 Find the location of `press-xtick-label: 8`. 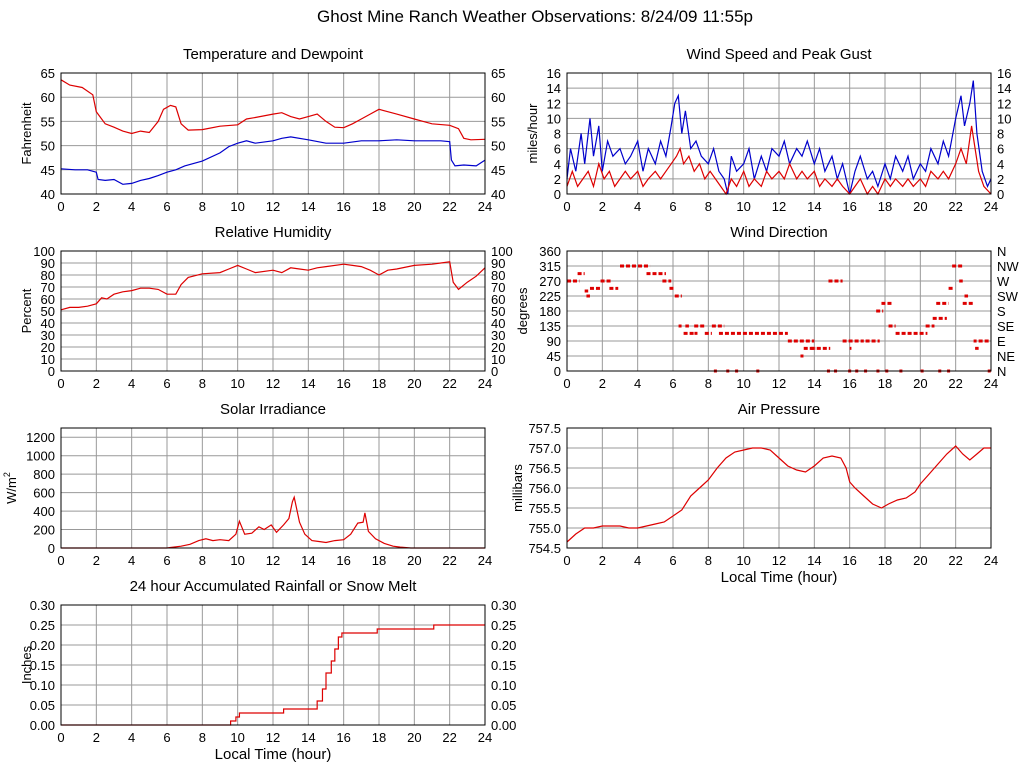

press-xtick-label: 8 is located at coordinates (708, 560).